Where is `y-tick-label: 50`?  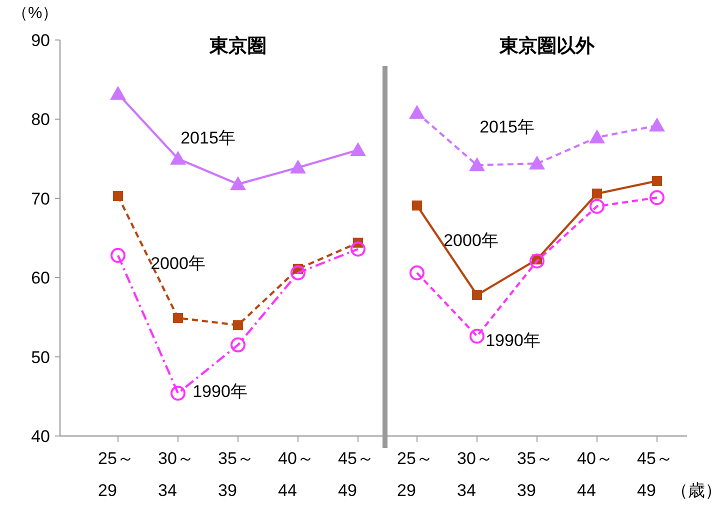 y-tick-label: 50 is located at coordinates (40, 357).